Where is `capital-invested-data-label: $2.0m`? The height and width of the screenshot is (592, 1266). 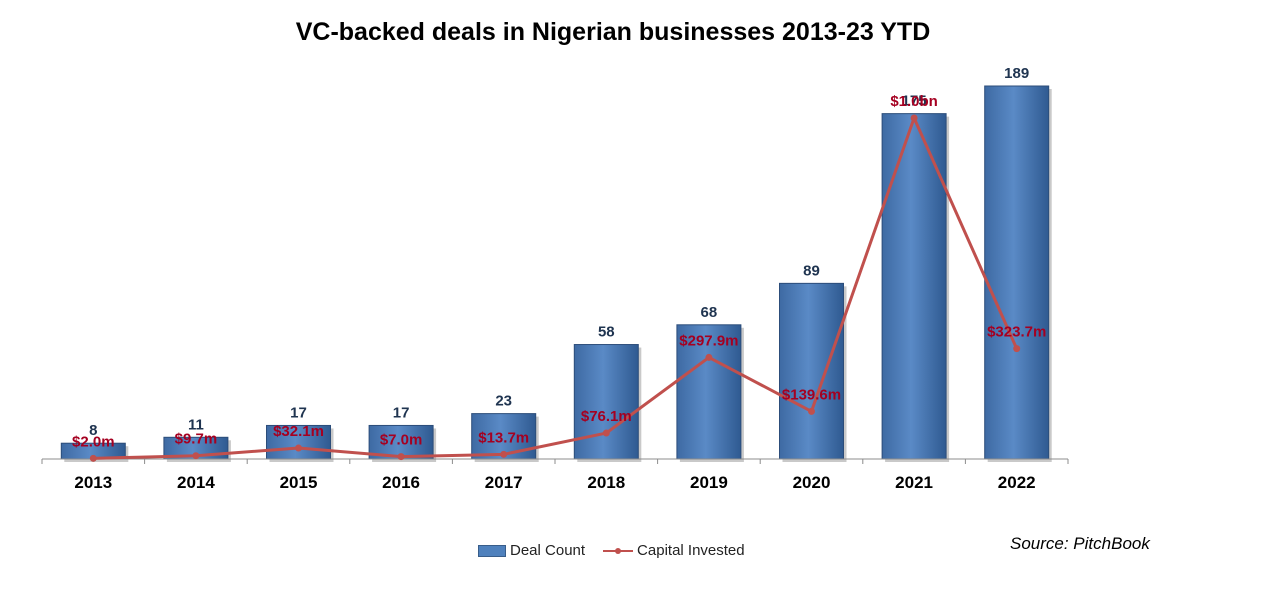
capital-invested-data-label: $2.0m is located at coordinates (93, 441).